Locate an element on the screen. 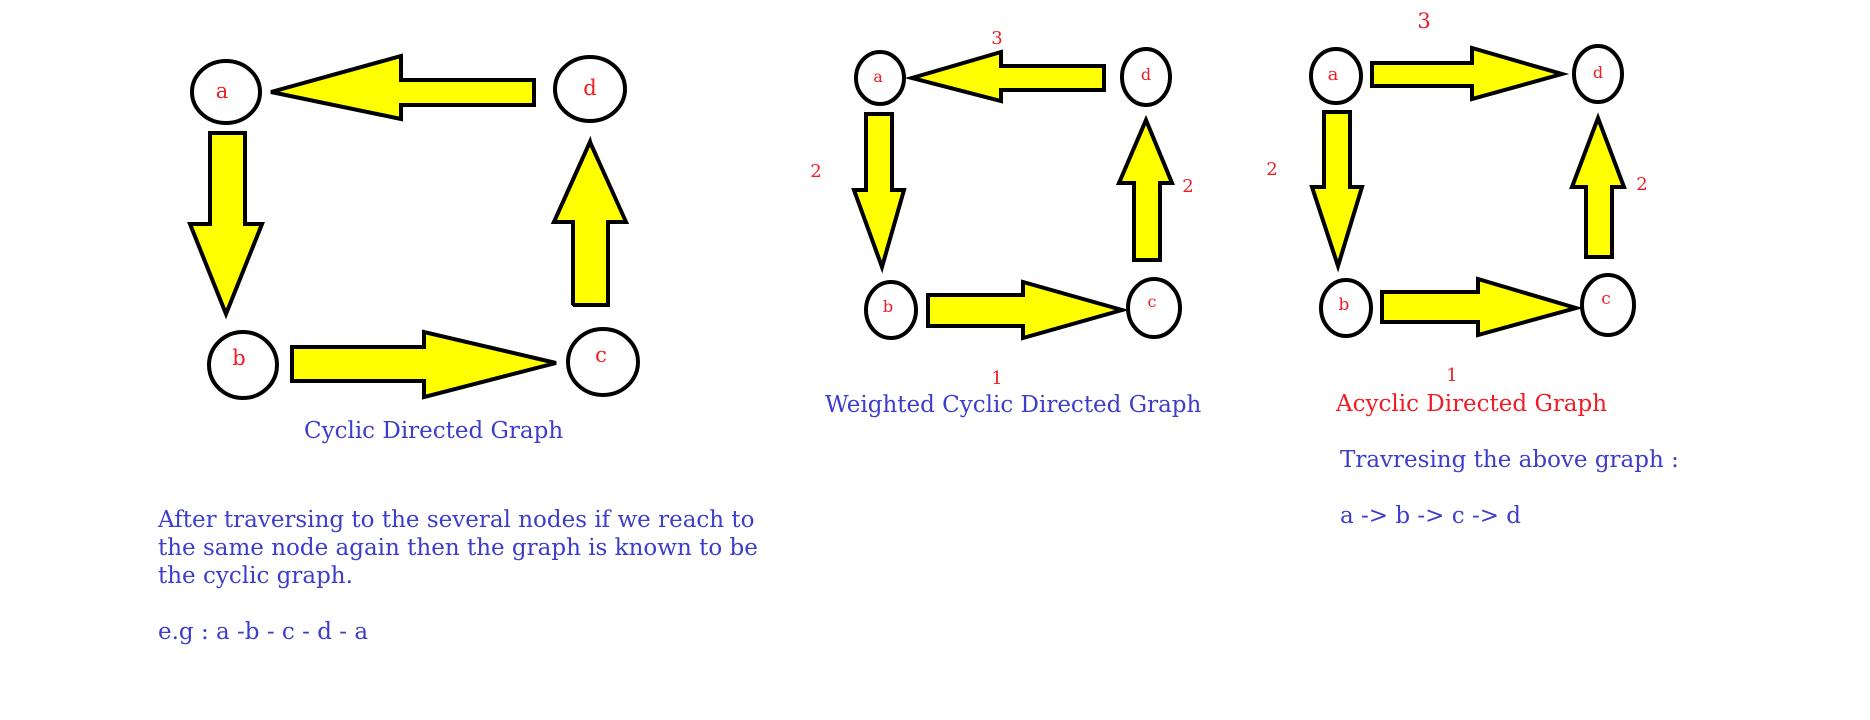 This screenshot has height=720, width=1870. description-line: the cyclic graph. is located at coordinates (255, 576).